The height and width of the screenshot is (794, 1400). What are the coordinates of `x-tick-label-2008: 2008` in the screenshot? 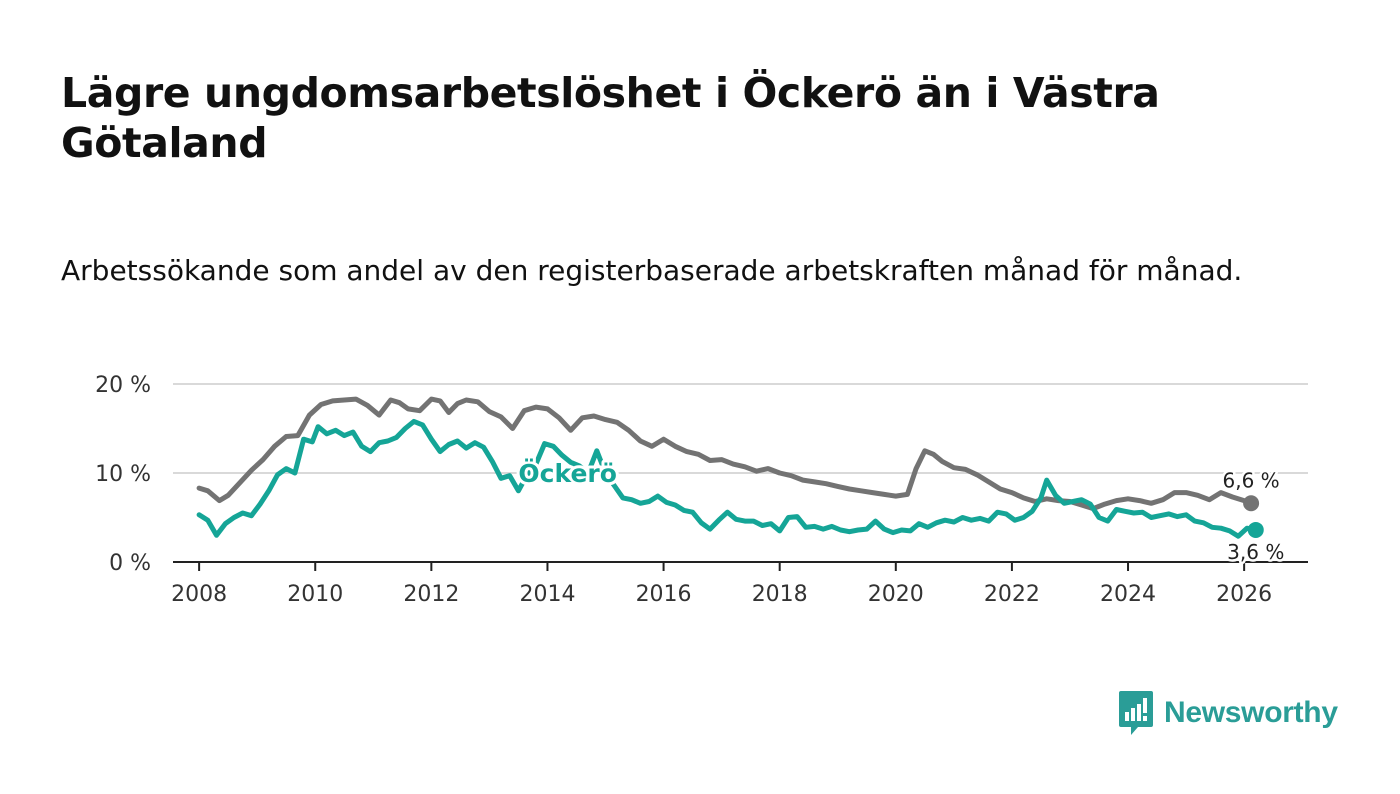 It's located at (199, 594).